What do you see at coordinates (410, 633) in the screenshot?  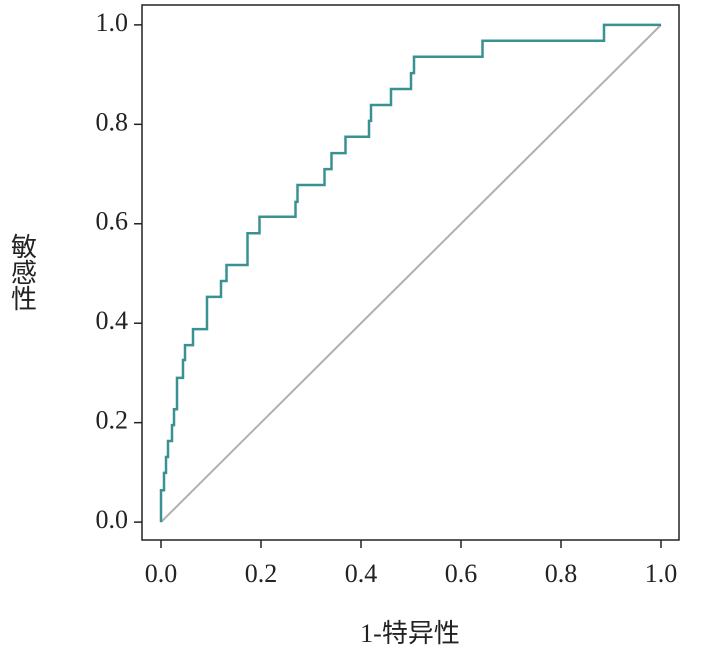 I see `x-axis-label: 1-特异性` at bounding box center [410, 633].